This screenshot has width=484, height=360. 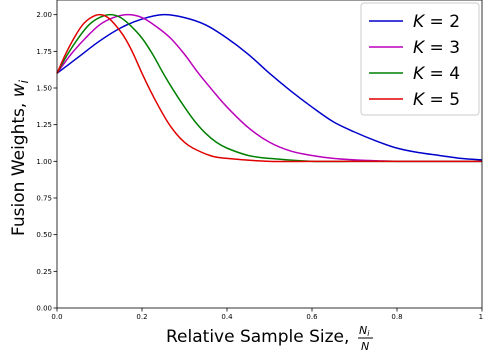 I want to click on x-axis-label: Relative Sample Size,, so click(x=257, y=337).